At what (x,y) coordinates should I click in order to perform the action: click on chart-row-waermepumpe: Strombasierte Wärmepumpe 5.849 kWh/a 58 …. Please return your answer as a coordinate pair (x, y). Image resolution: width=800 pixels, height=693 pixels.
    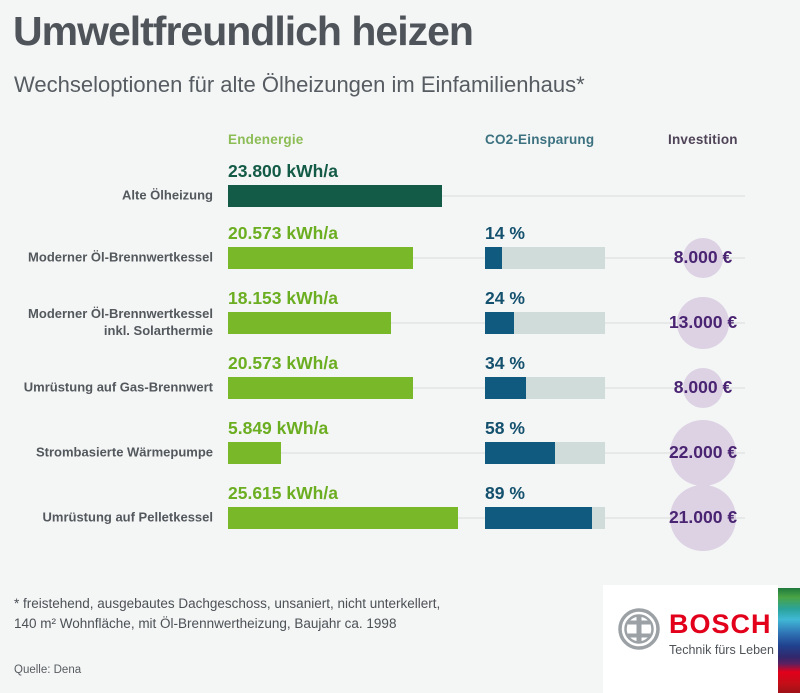
    Looking at the image, I should click on (400, 453).